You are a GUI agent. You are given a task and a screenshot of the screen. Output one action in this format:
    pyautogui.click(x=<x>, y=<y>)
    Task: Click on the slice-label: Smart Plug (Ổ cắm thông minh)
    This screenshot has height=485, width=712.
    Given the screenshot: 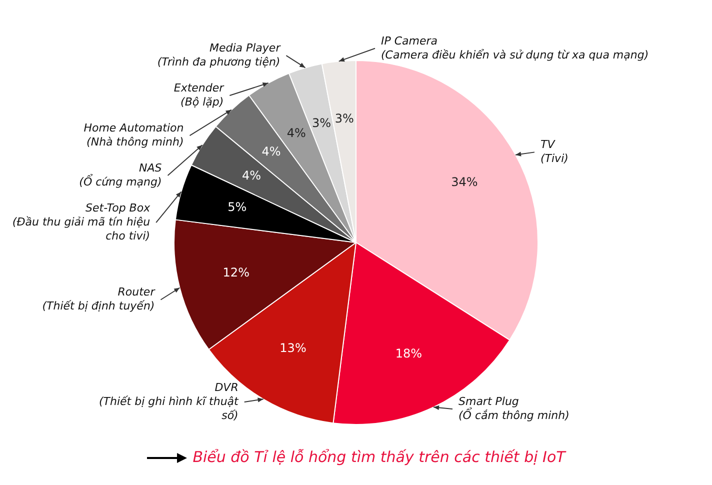 What is the action you would take?
    pyautogui.click(x=514, y=408)
    